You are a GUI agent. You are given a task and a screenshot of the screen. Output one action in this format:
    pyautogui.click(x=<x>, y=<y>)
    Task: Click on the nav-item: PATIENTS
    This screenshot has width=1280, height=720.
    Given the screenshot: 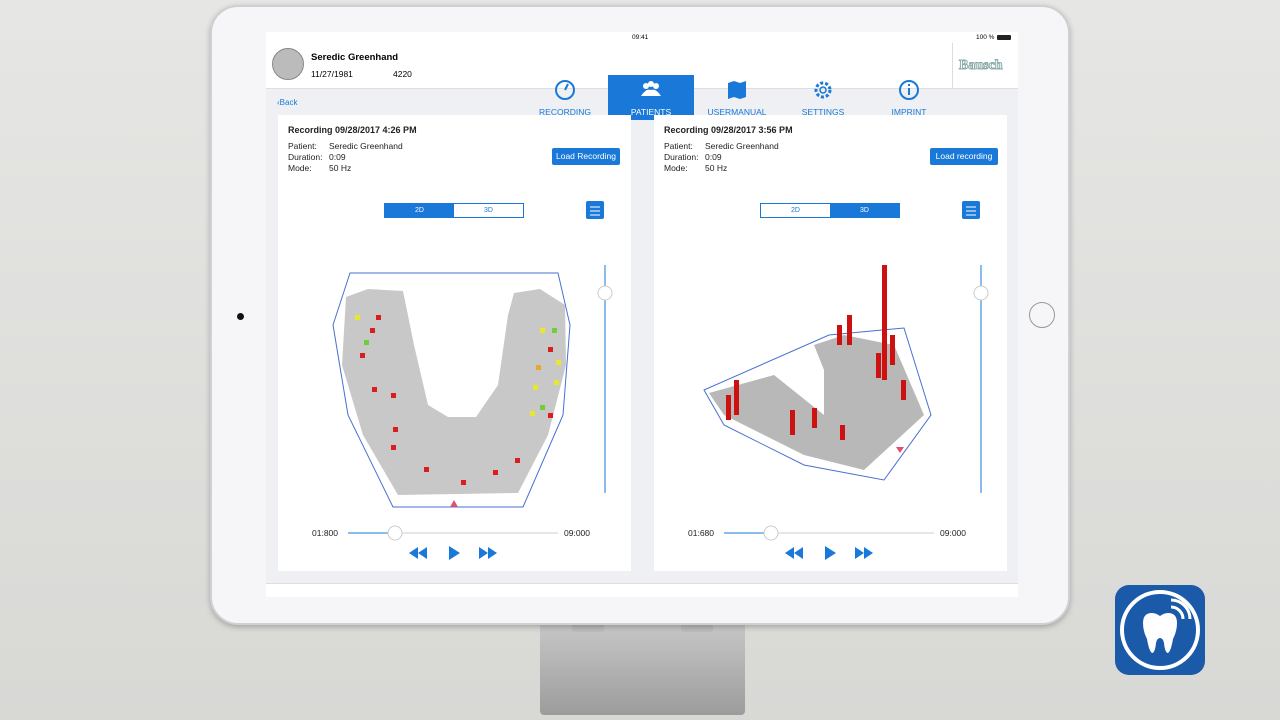 What is the action you would take?
    pyautogui.click(x=651, y=97)
    